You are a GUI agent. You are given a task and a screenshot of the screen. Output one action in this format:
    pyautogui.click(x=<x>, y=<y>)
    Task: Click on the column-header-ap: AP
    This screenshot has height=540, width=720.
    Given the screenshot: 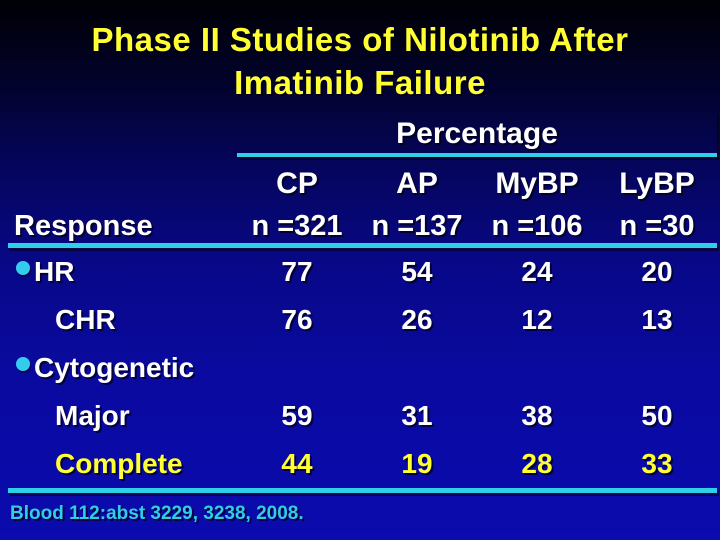 What is the action you would take?
    pyautogui.click(x=417, y=183)
    